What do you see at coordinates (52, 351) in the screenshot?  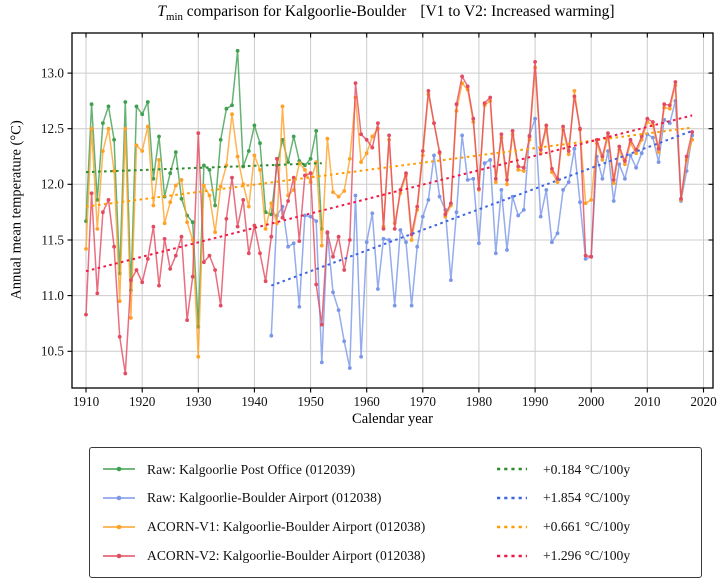 I see `y-tick-label: 10.5` at bounding box center [52, 351].